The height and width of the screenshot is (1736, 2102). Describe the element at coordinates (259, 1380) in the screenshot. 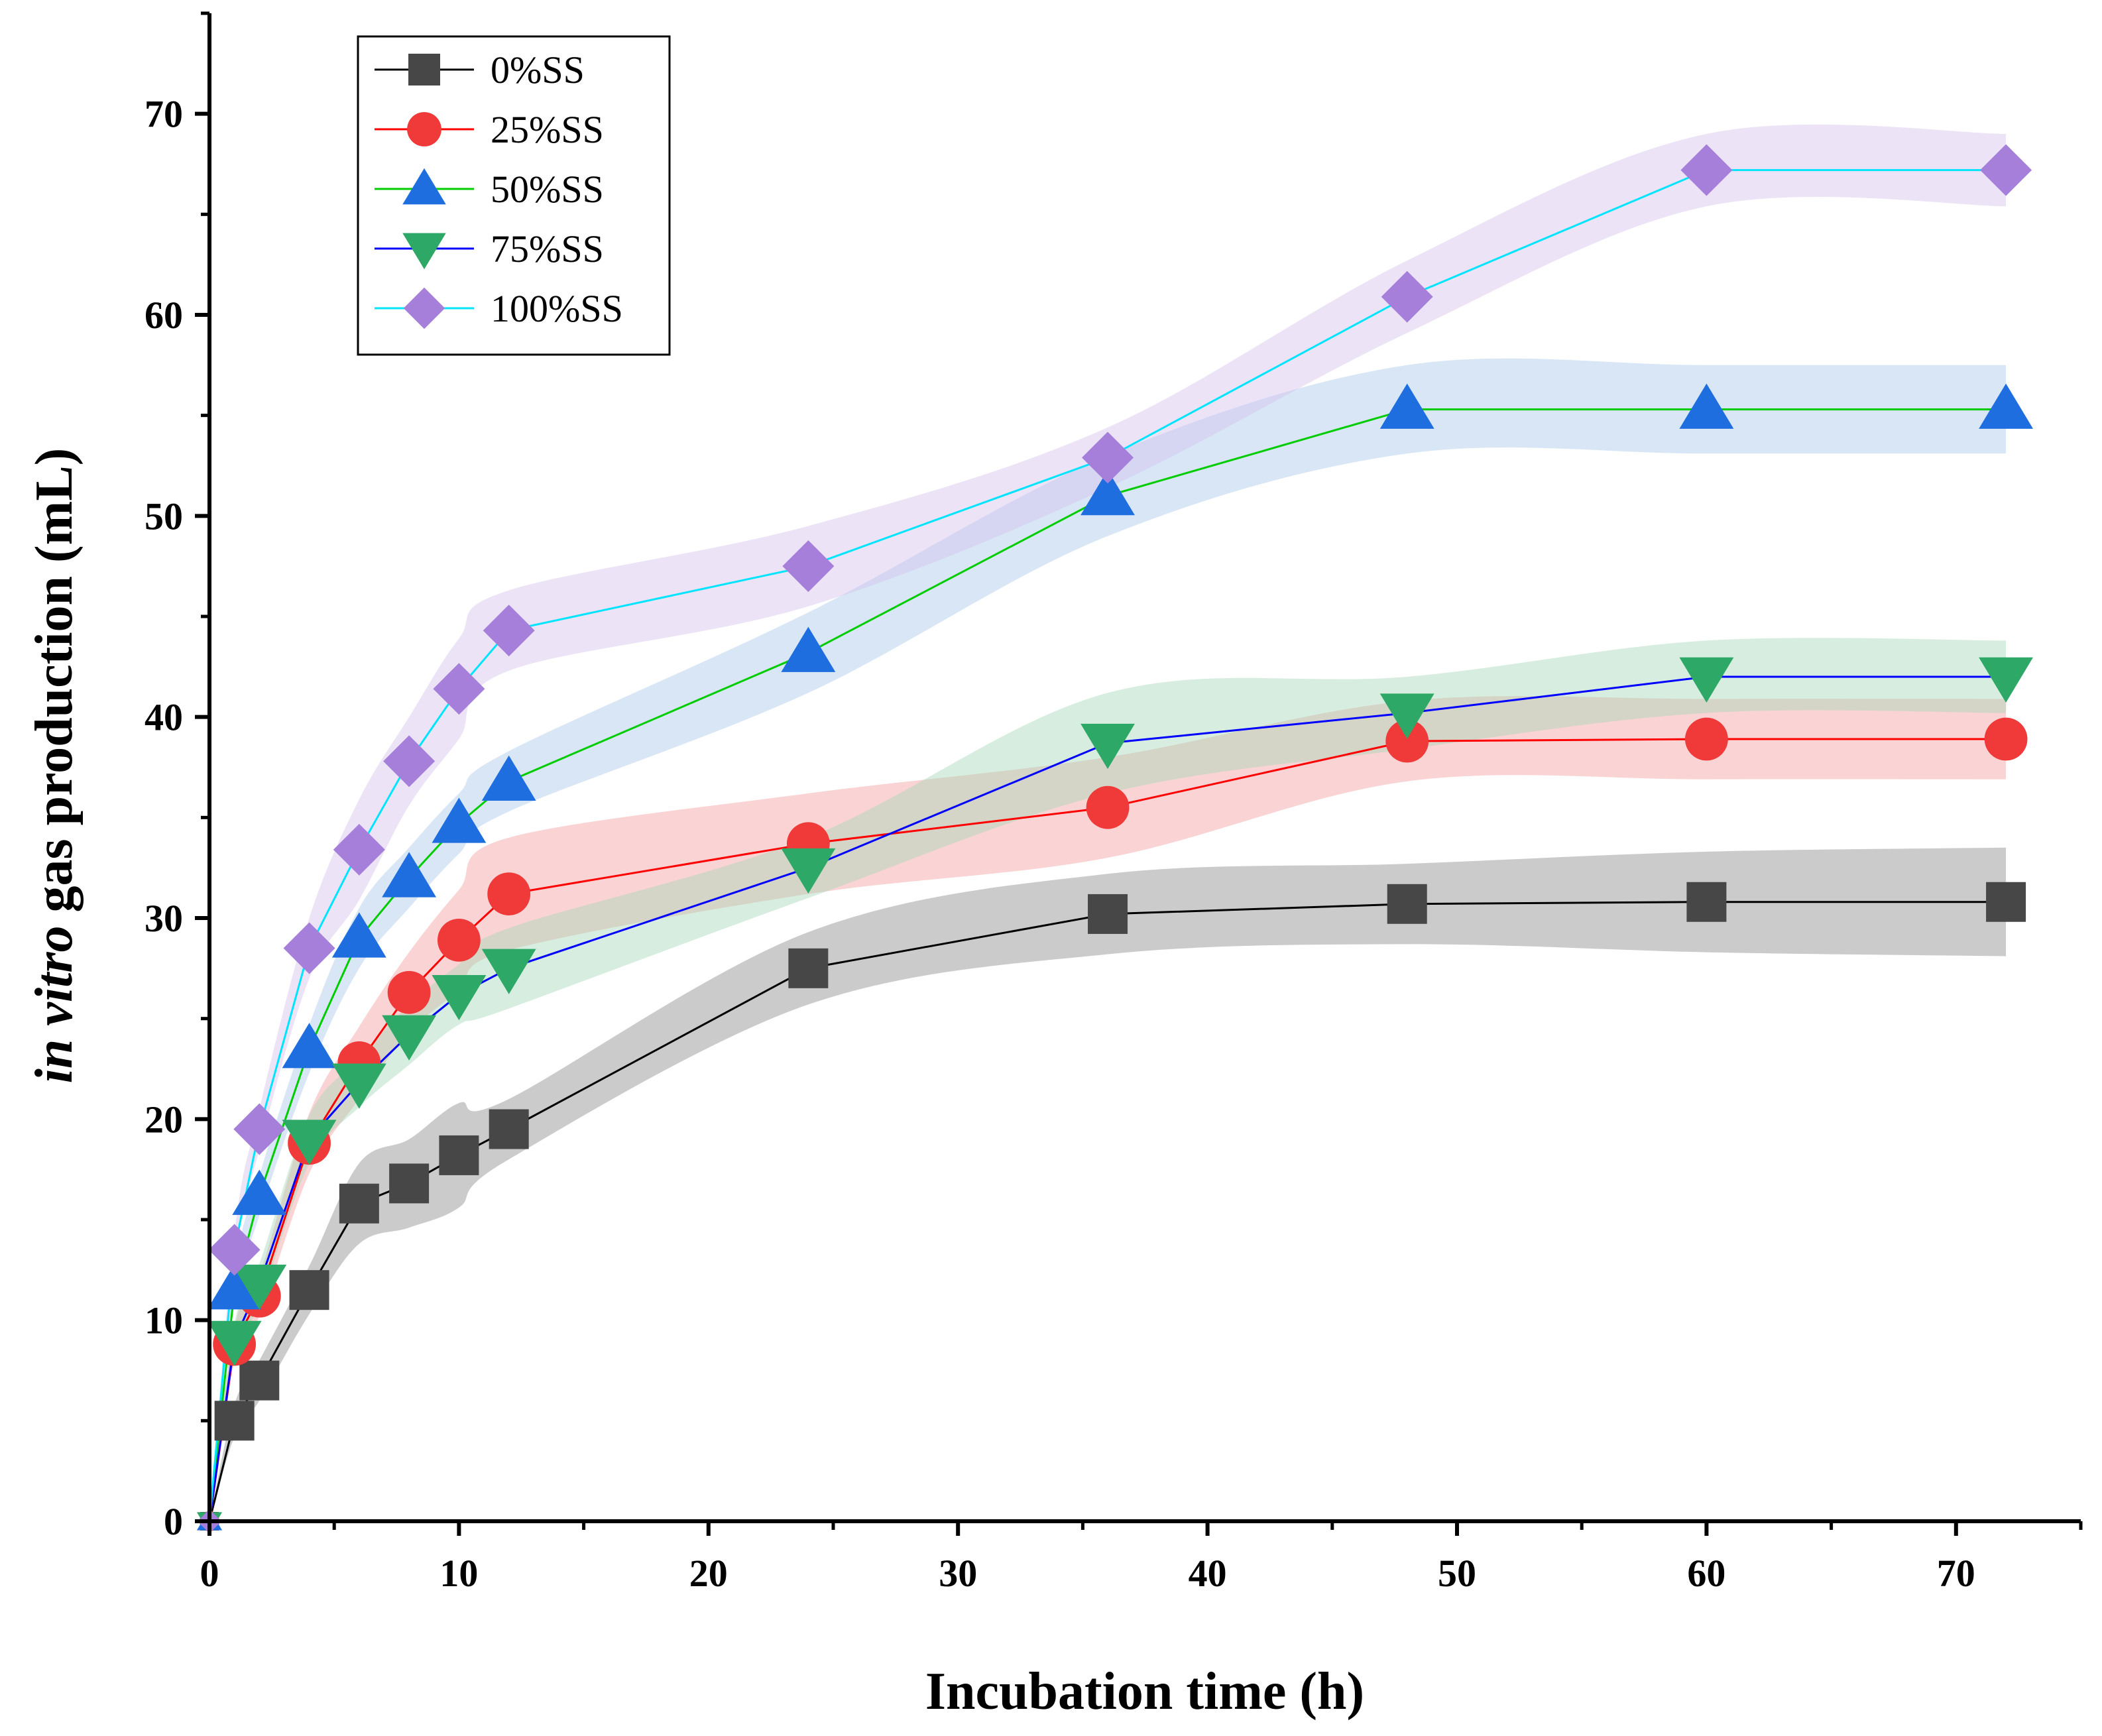

I see `marker-0pct-ss-x2` at that location.